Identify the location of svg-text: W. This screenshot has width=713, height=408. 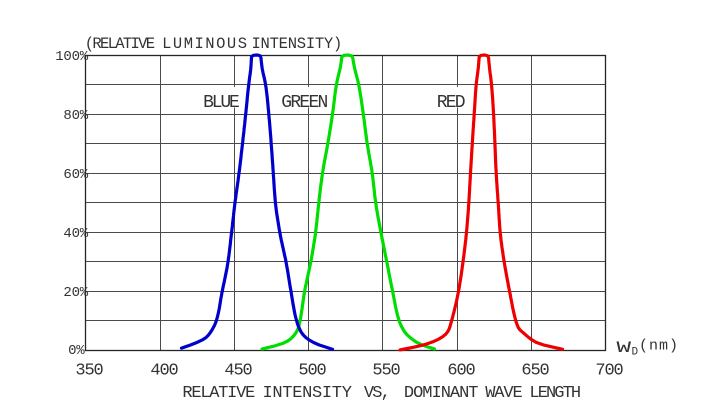
(624, 348).